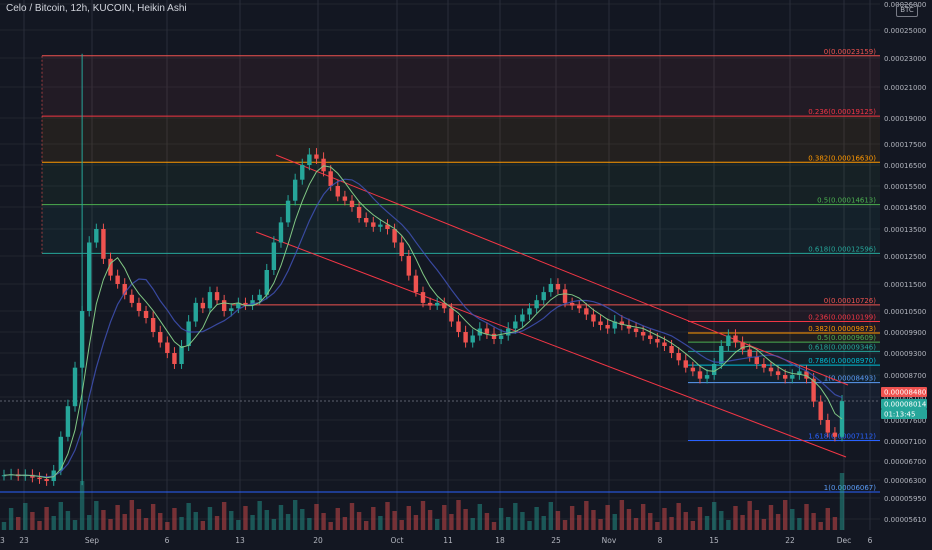 The height and width of the screenshot is (550, 932). I want to click on price-tick-17: 0.00007600, so click(905, 421).